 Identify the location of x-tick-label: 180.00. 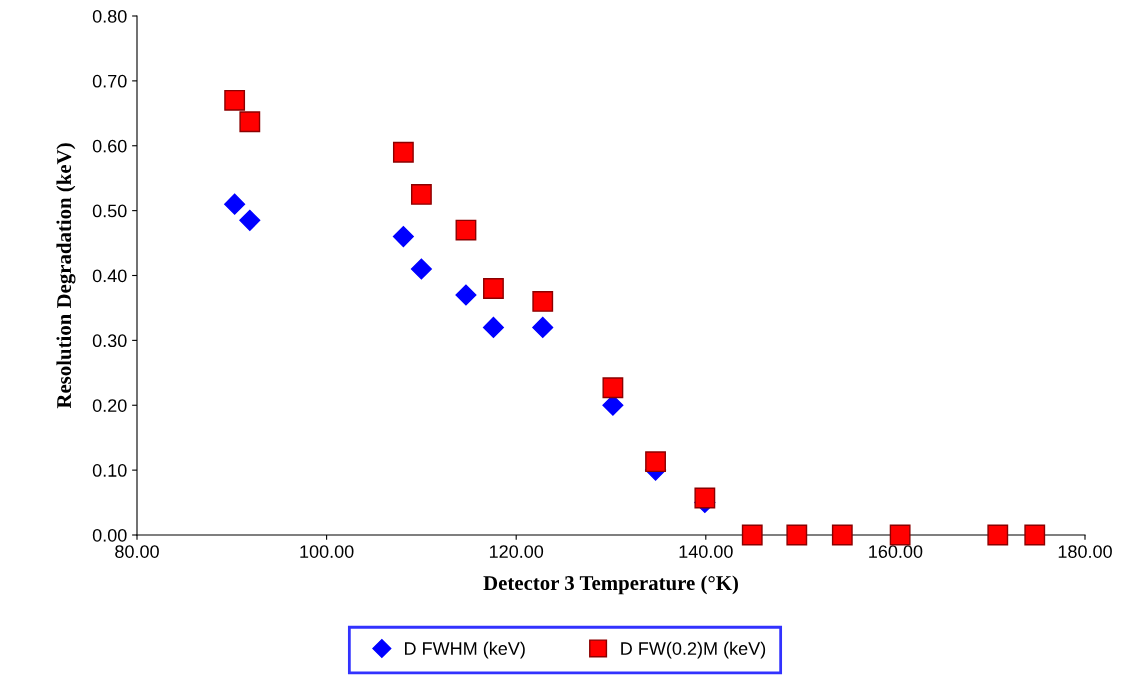
(1085, 551).